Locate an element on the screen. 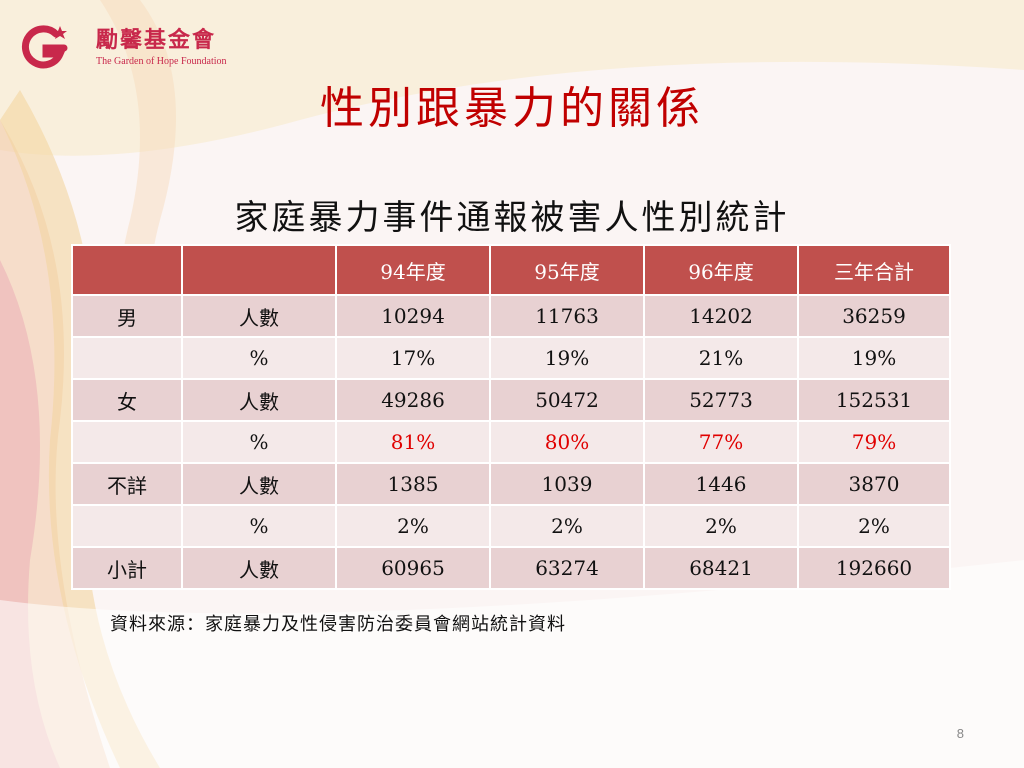 Image resolution: width=1024 pixels, height=768 pixels. row-group-label: 女 is located at coordinates (127, 400).